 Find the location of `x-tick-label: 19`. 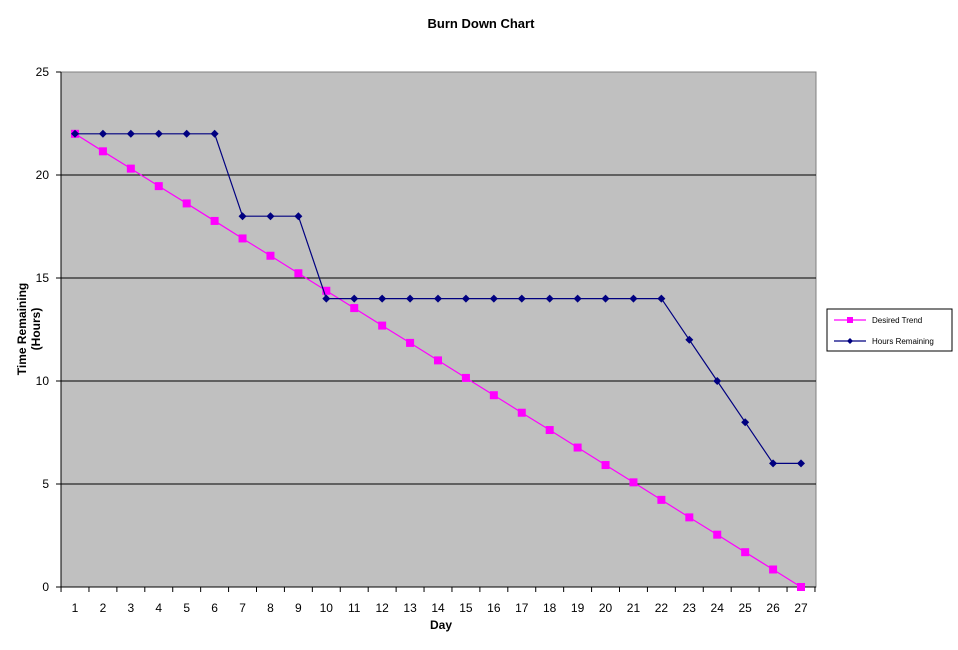

x-tick-label: 19 is located at coordinates (578, 608).